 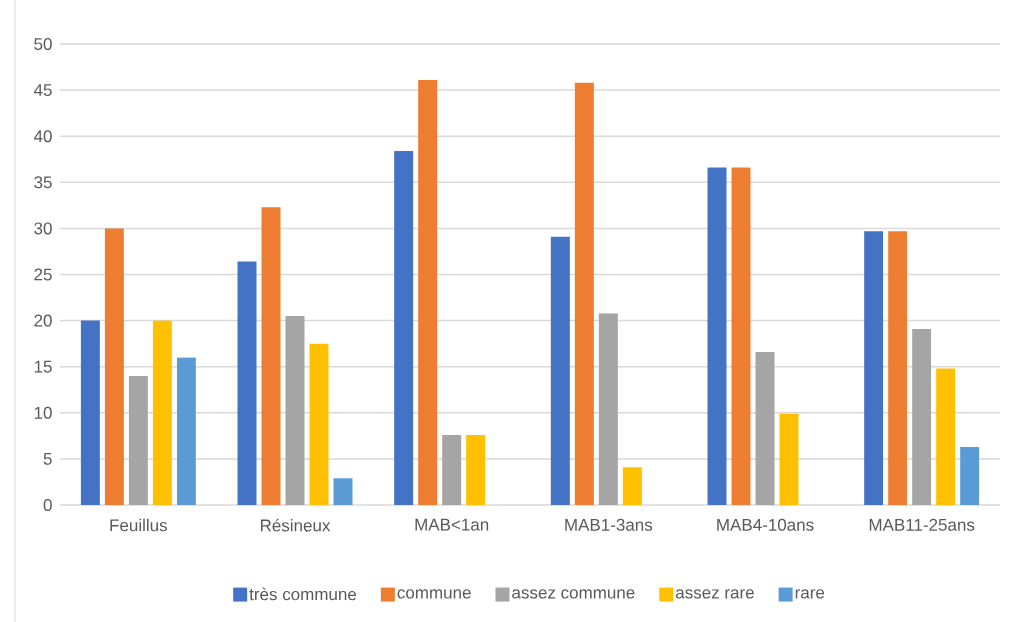 What do you see at coordinates (43, 412) in the screenshot?
I see `y-tick-label: 10` at bounding box center [43, 412].